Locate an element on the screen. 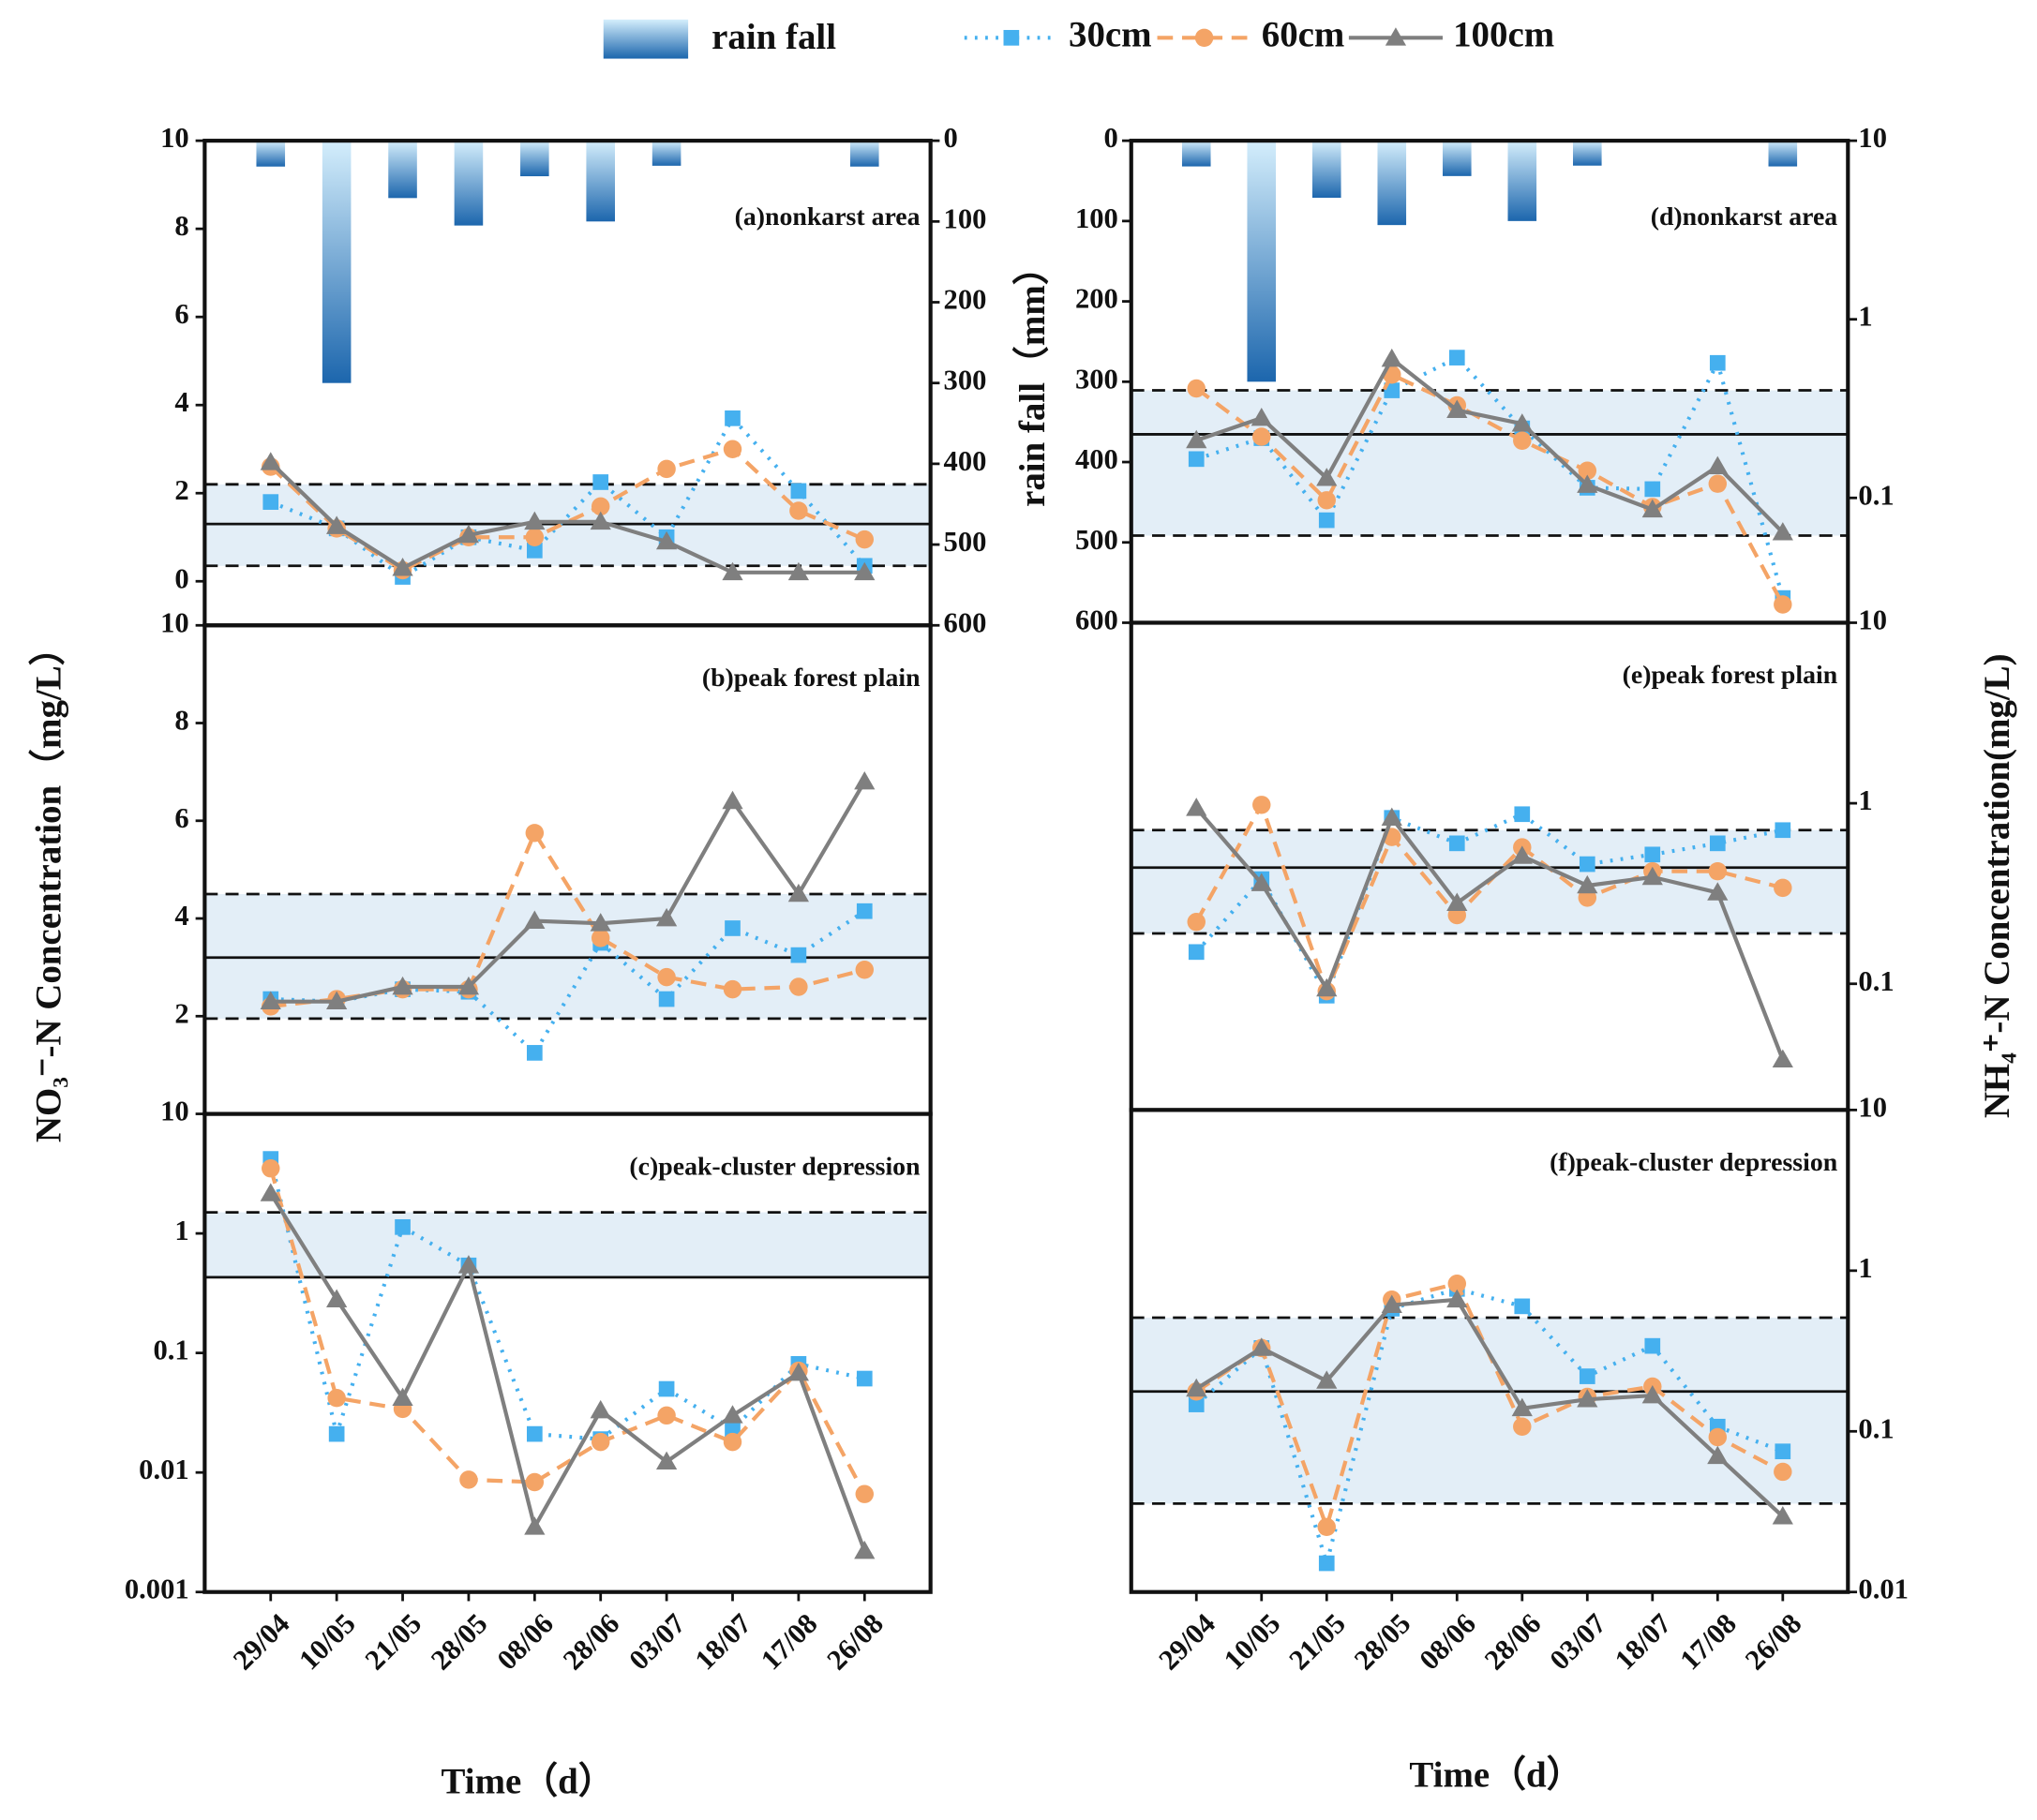 This screenshot has height=1820, width=2037. x-tick-label: 28/06 is located at coordinates (1512, 1641).